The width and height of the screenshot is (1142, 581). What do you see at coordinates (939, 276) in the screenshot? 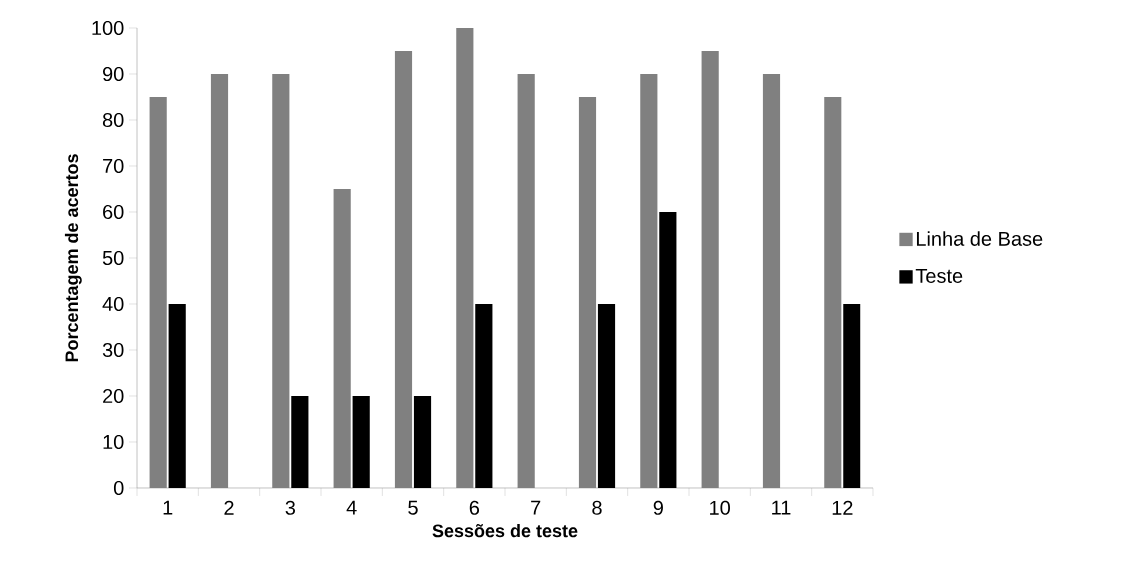
I see `legend-label: Teste` at bounding box center [939, 276].